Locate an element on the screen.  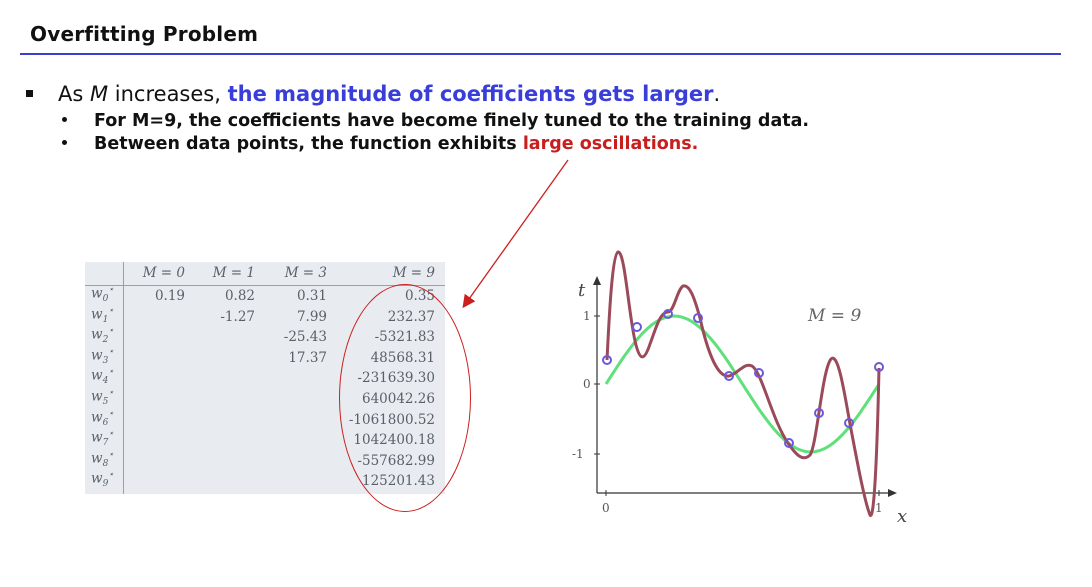
row-label: w2⋆ is located at coordinates (102, 336).